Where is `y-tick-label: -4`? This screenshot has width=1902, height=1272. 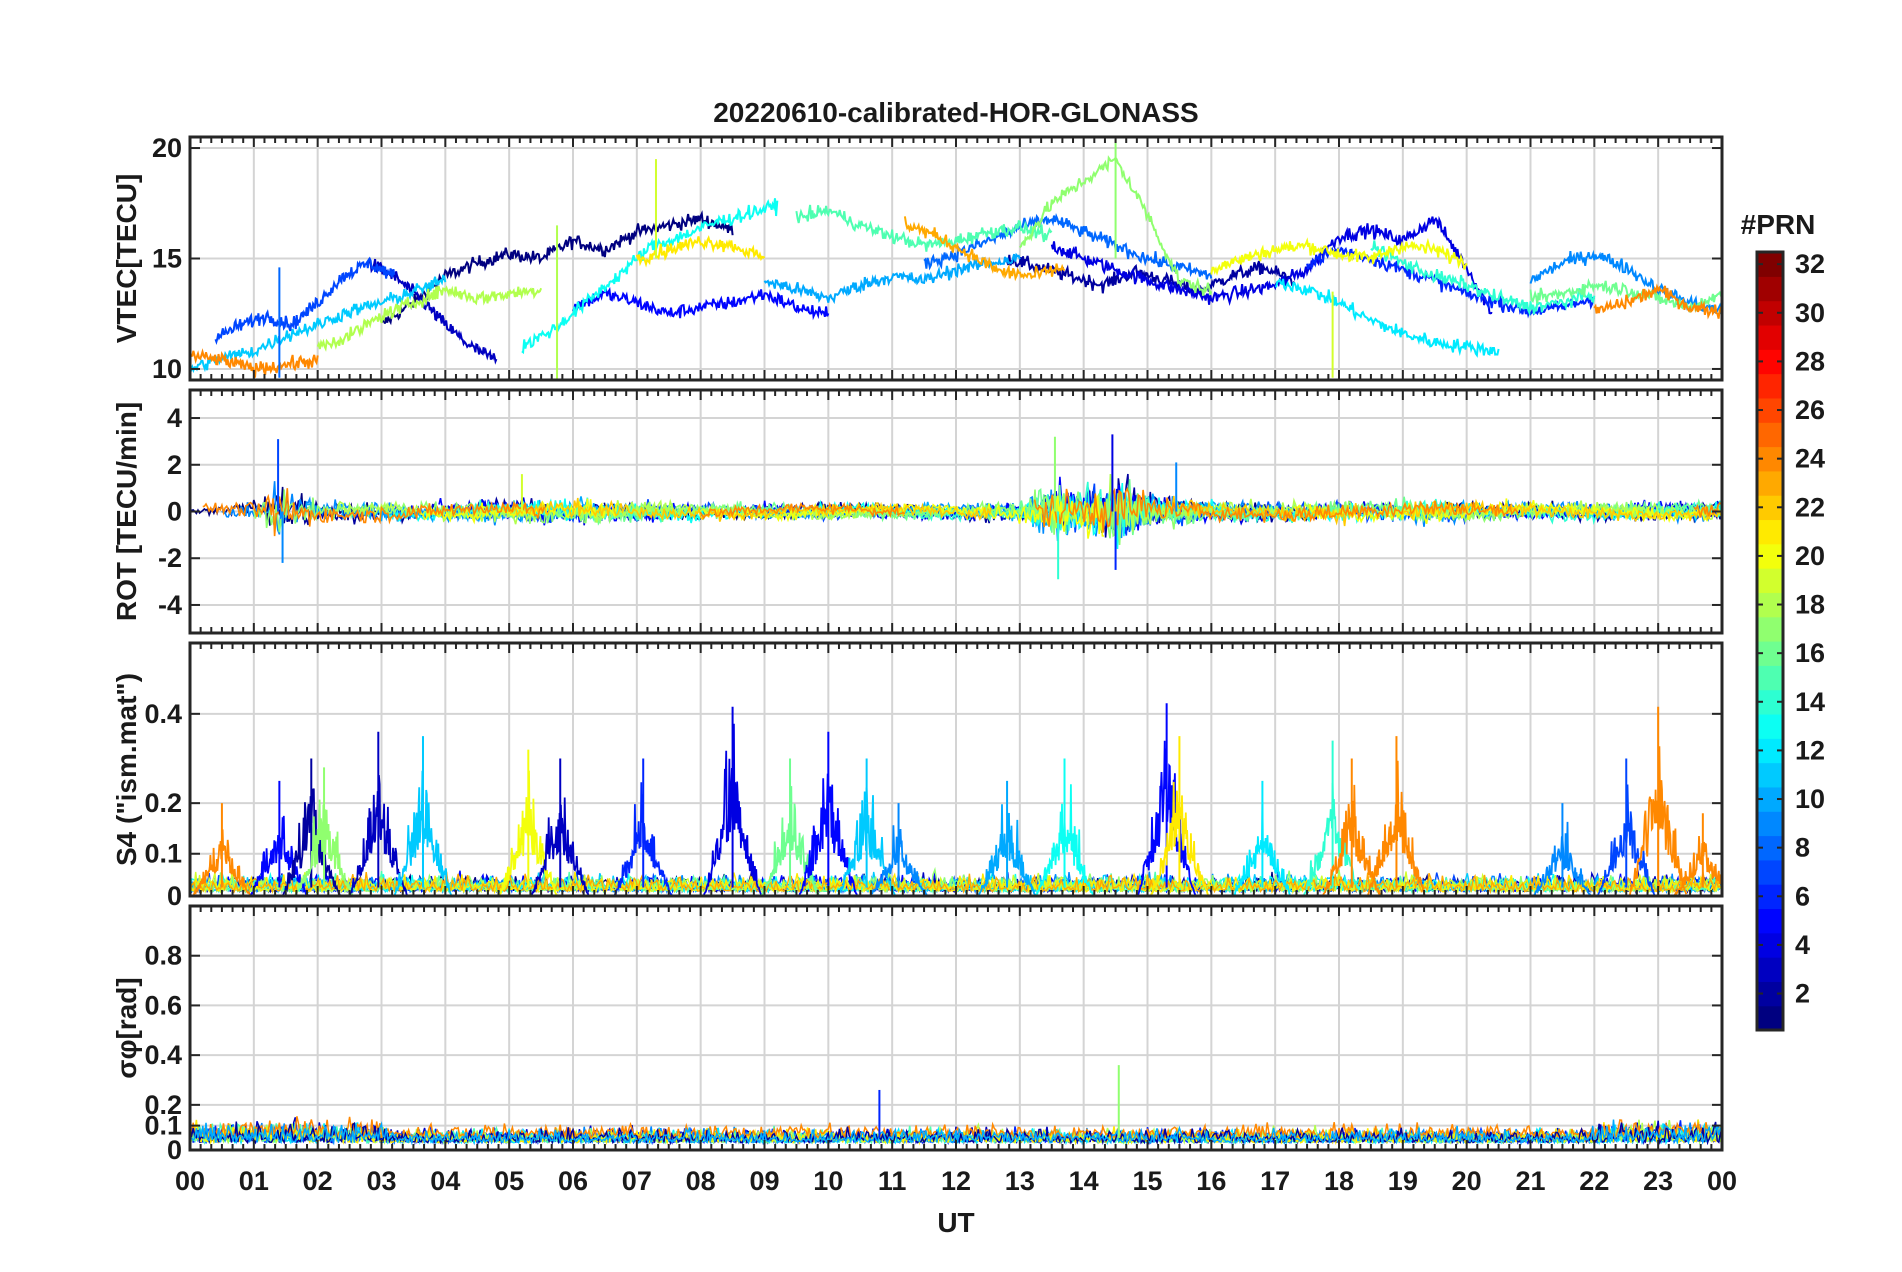
y-tick-label: -4 is located at coordinates (170, 605).